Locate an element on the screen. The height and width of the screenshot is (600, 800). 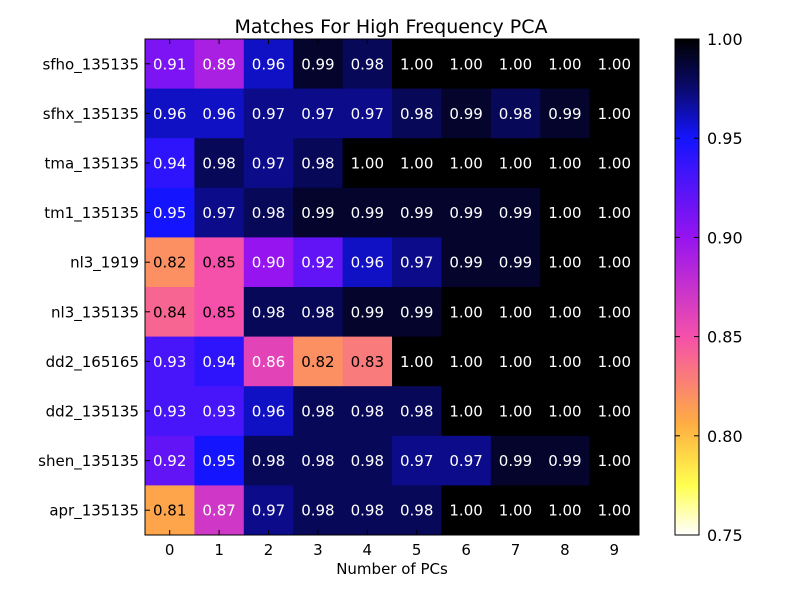
cell-value-label: 0.85 is located at coordinates (218, 263).